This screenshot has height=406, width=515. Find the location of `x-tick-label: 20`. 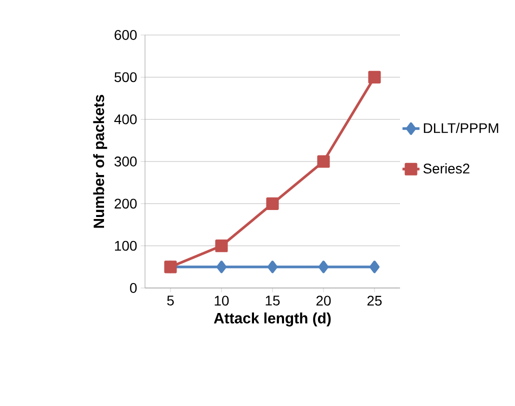

x-tick-label: 20 is located at coordinates (323, 301).